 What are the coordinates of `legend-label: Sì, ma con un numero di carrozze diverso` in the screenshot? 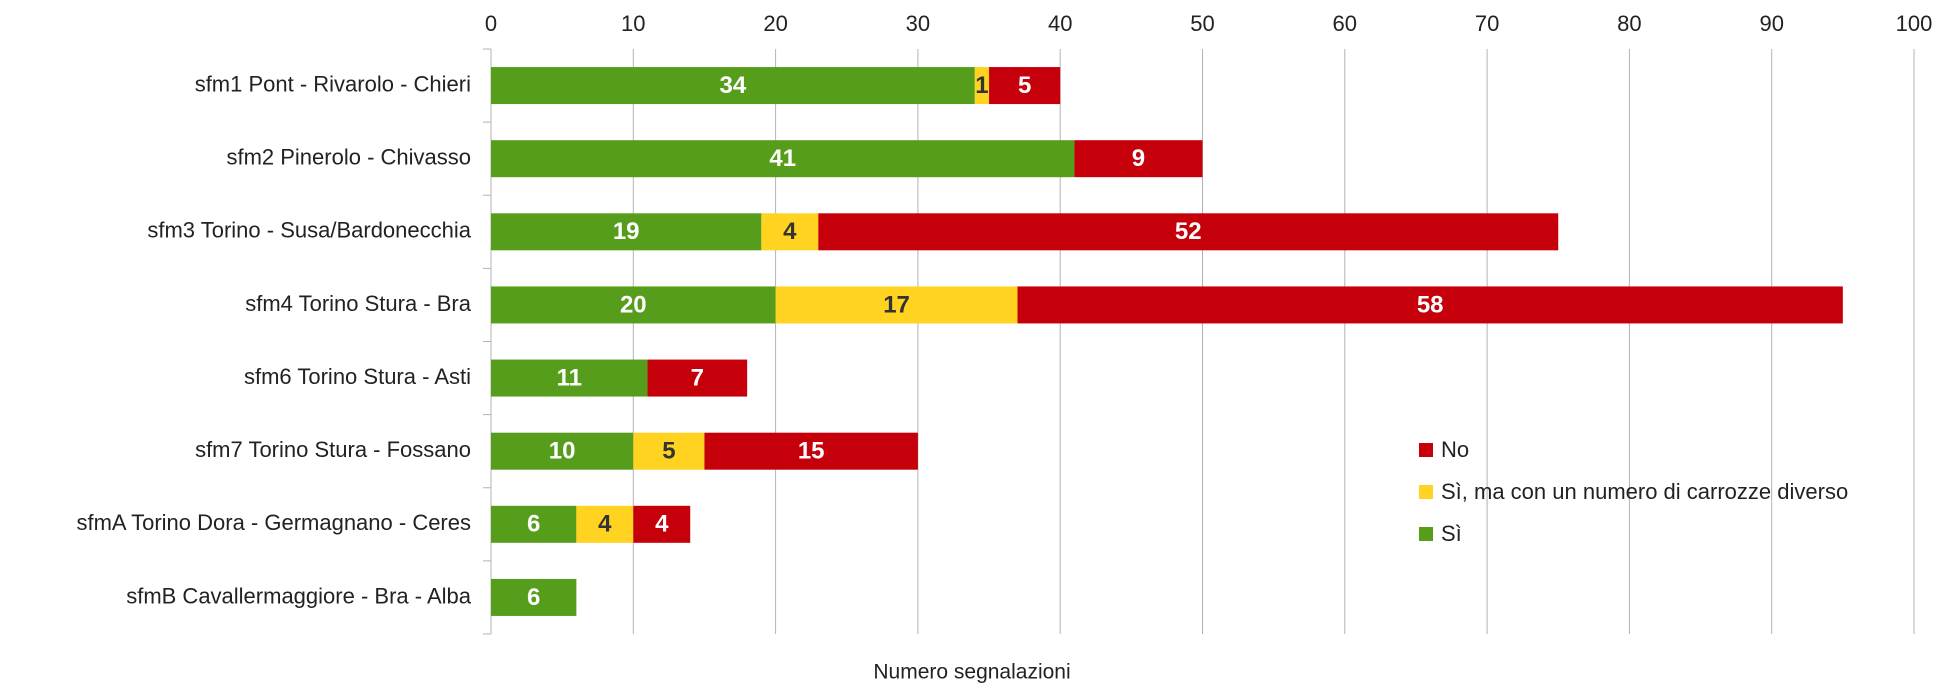 It's located at (1645, 491).